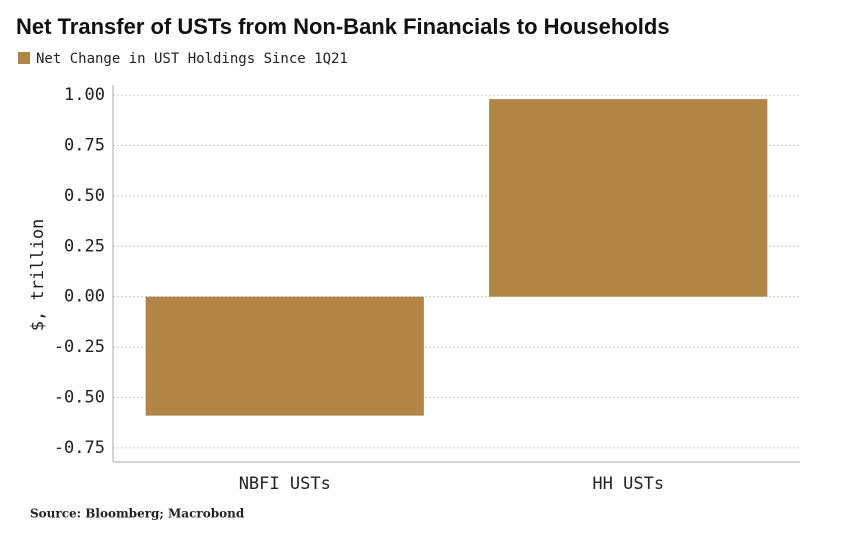 Image resolution: width=848 pixels, height=539 pixels. Describe the element at coordinates (79, 448) in the screenshot. I see `y-tick-label: -0.75` at that location.